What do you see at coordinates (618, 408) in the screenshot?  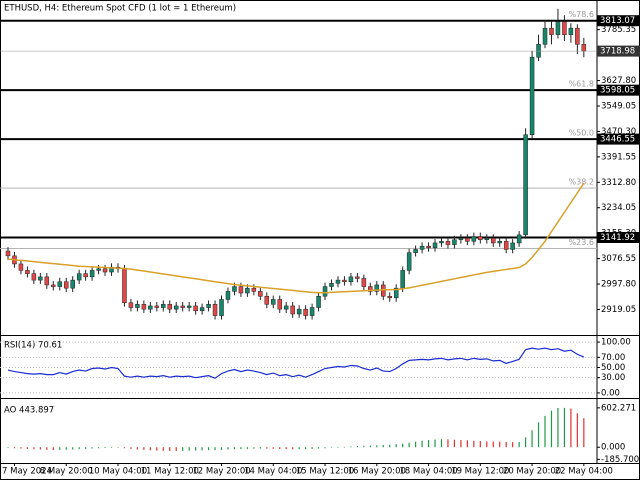 I see `y-tick-label: 602.271` at bounding box center [618, 408].